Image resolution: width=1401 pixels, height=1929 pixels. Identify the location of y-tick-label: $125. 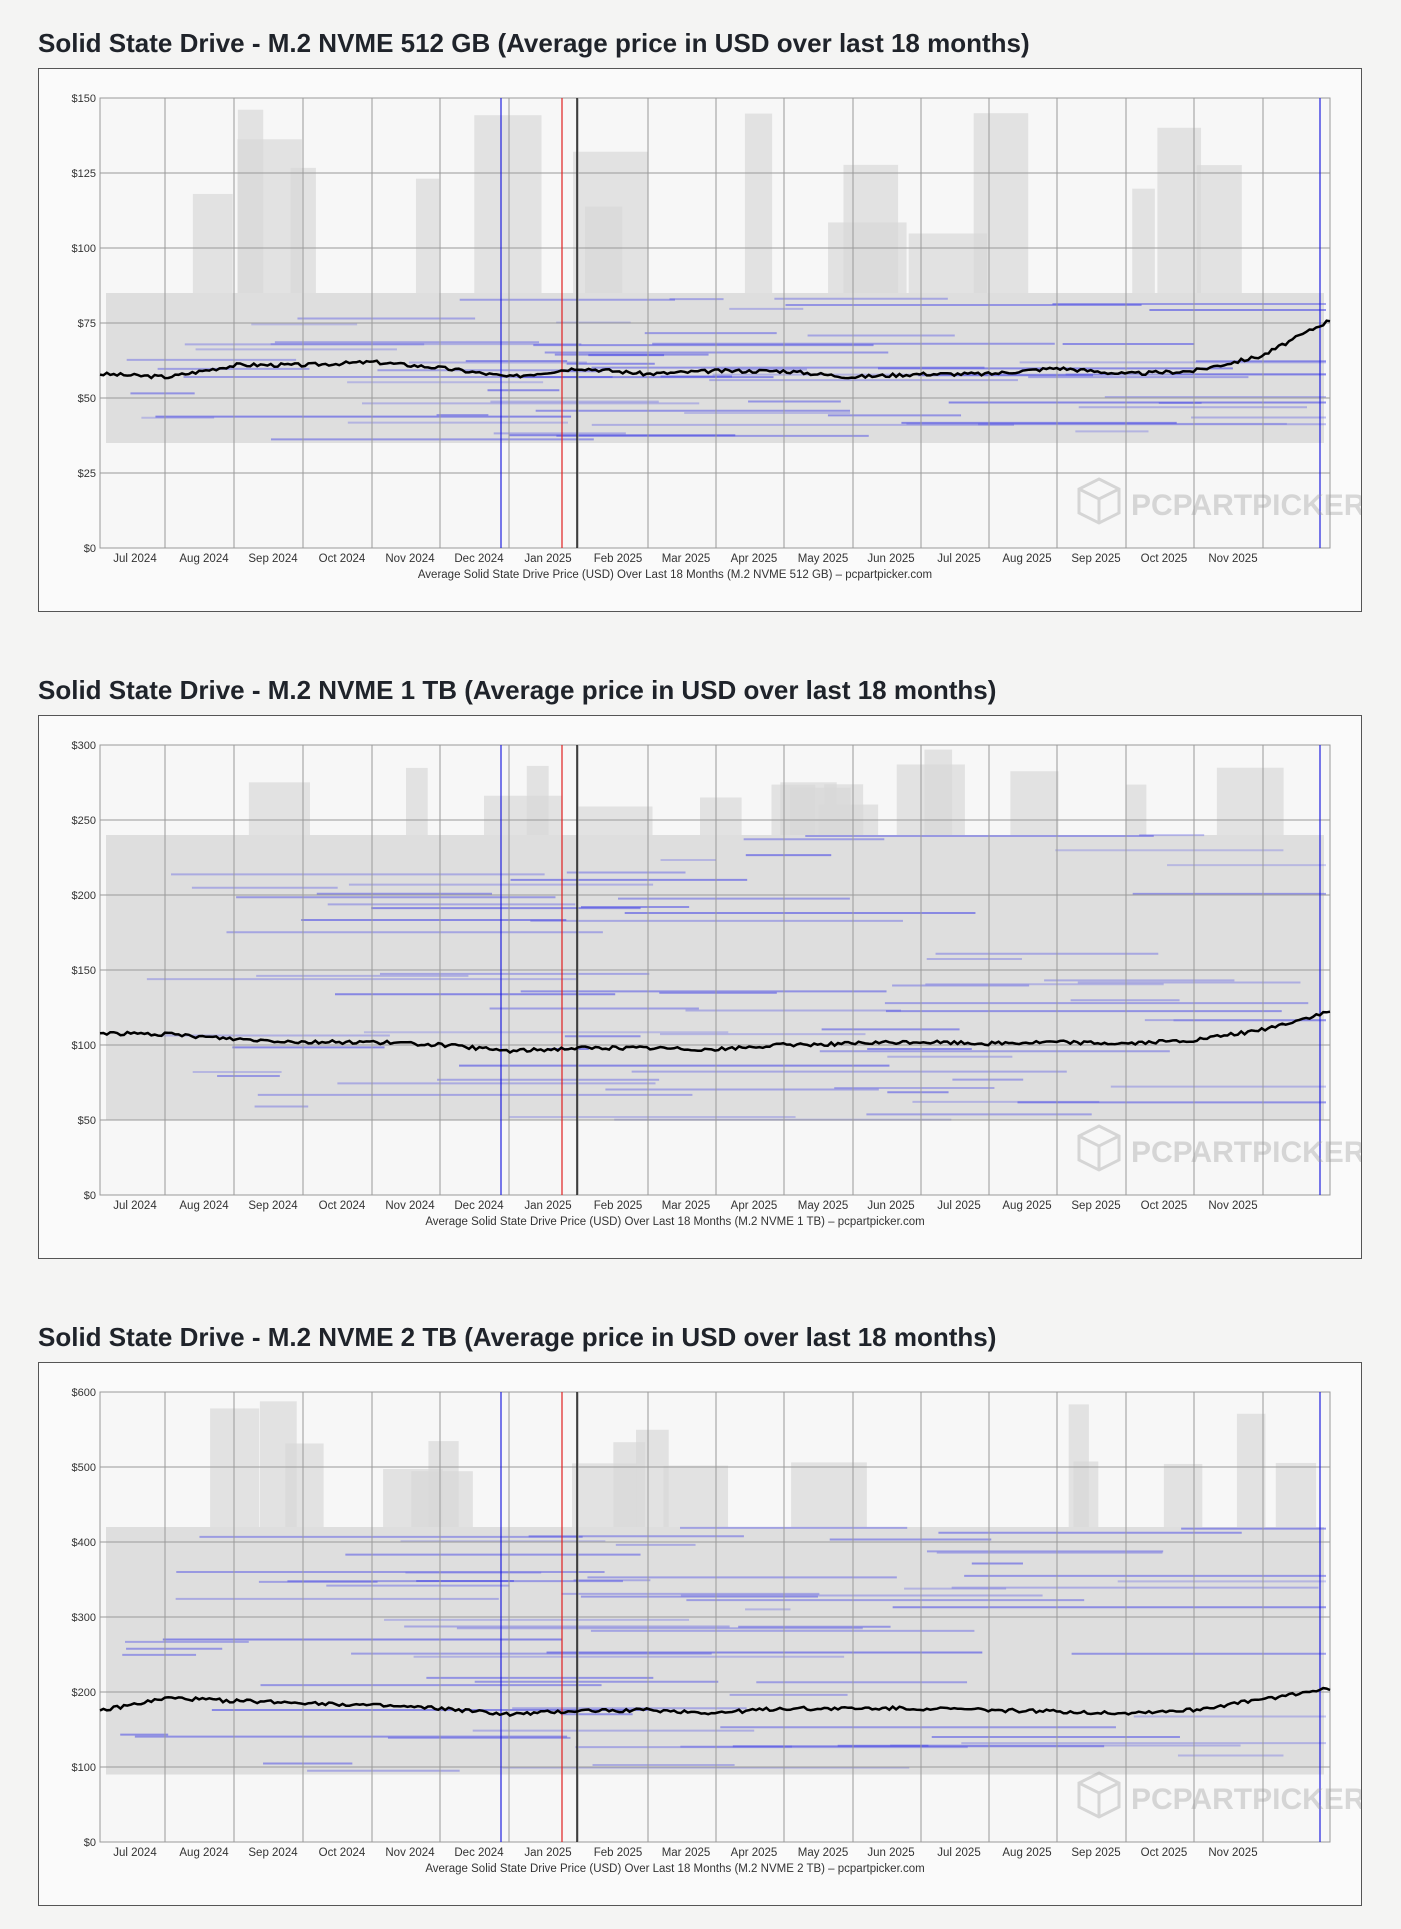
(84, 174).